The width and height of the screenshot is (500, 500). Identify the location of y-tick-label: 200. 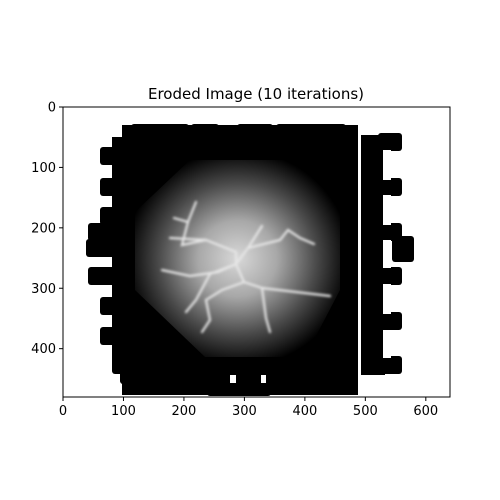
(43, 228).